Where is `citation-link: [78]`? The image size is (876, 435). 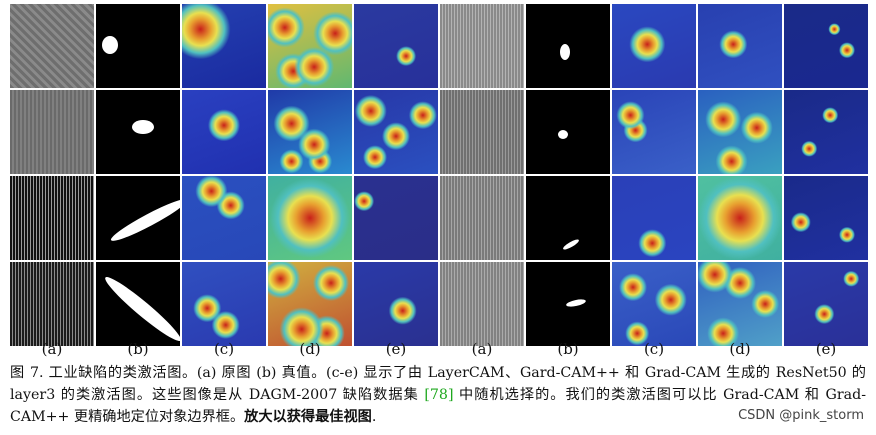
citation-link: [78] is located at coordinates (439, 395).